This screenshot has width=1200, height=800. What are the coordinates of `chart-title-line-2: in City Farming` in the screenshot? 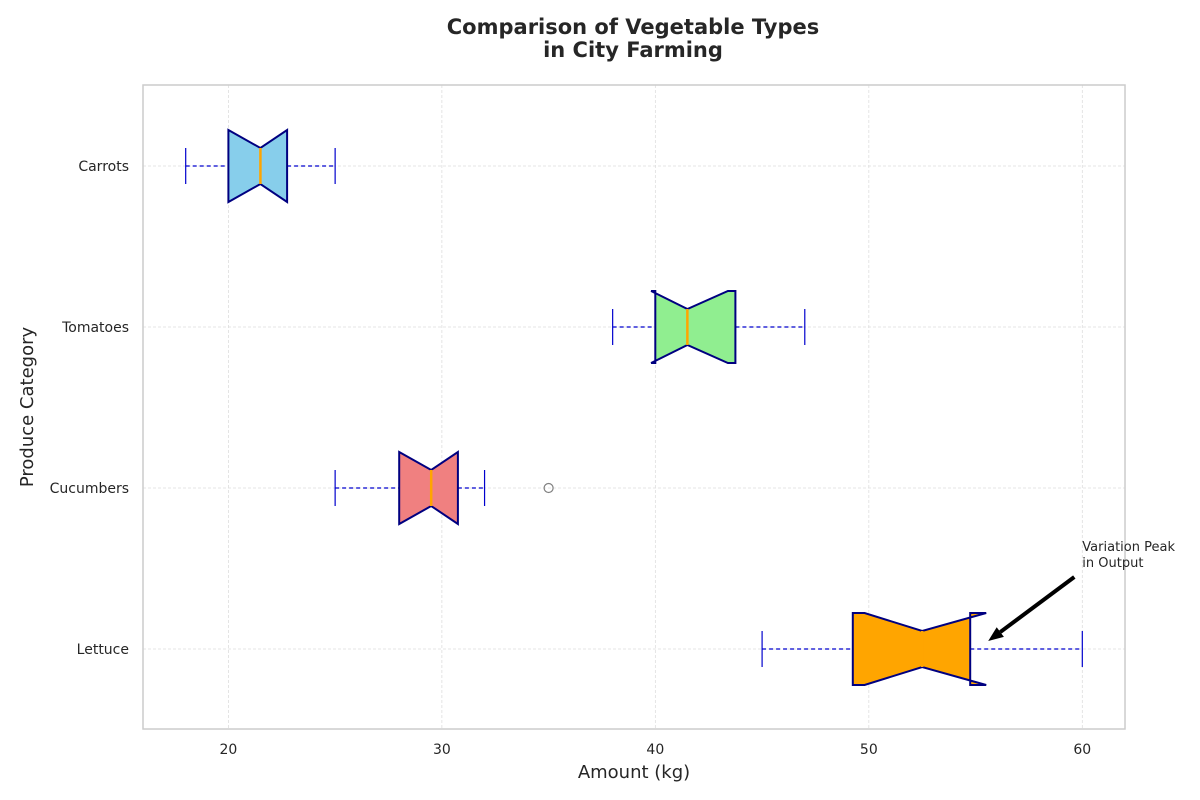 It's located at (633, 50).